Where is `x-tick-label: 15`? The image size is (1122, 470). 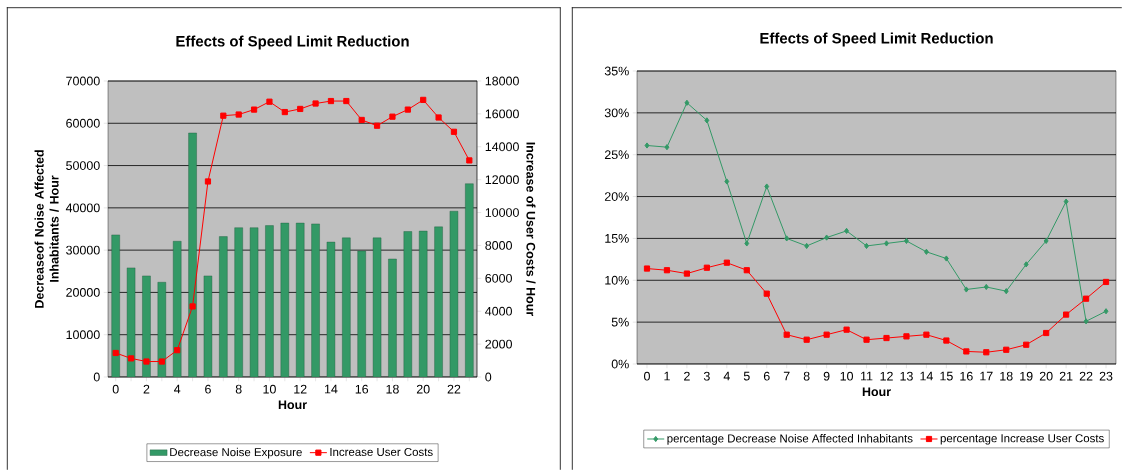
x-tick-label: 15 is located at coordinates (946, 376).